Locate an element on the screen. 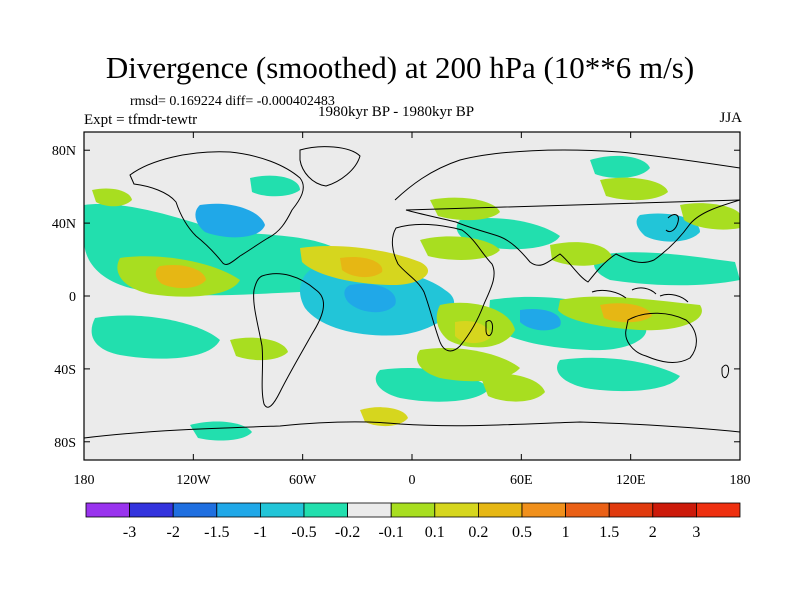  colorbar-label: -0.5 is located at coordinates (303, 532).